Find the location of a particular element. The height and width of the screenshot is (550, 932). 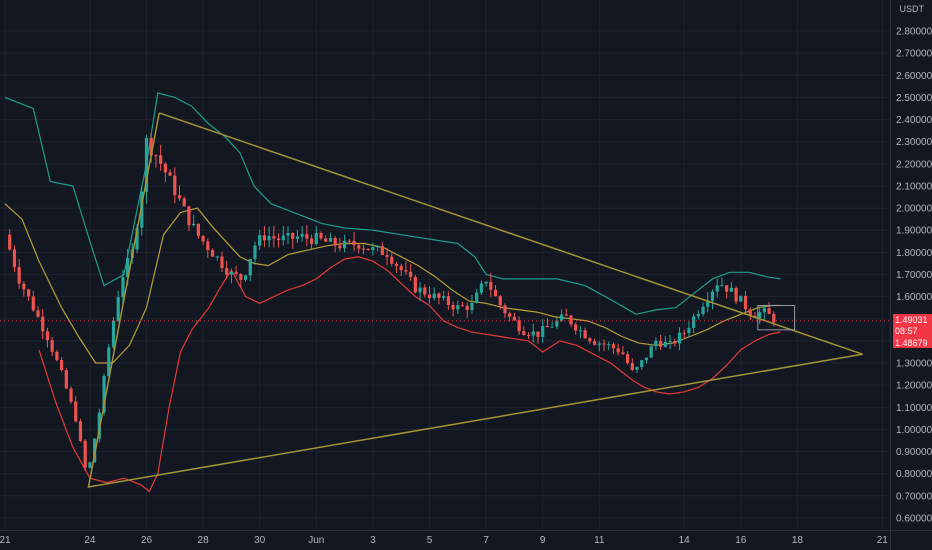

x-tick-label: 26 is located at coordinates (147, 540).